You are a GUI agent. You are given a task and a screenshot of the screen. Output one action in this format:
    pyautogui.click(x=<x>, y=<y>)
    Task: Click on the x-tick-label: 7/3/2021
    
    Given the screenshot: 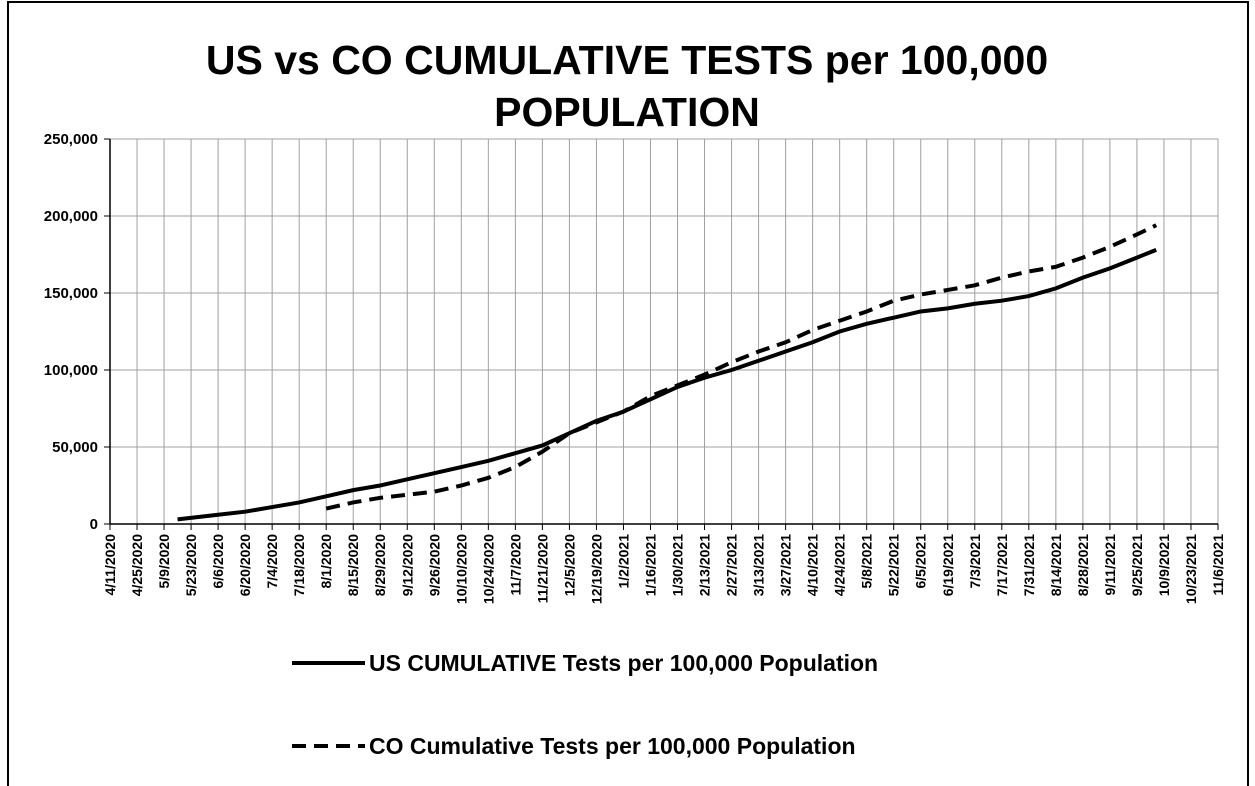 What is the action you would take?
    pyautogui.click(x=975, y=561)
    